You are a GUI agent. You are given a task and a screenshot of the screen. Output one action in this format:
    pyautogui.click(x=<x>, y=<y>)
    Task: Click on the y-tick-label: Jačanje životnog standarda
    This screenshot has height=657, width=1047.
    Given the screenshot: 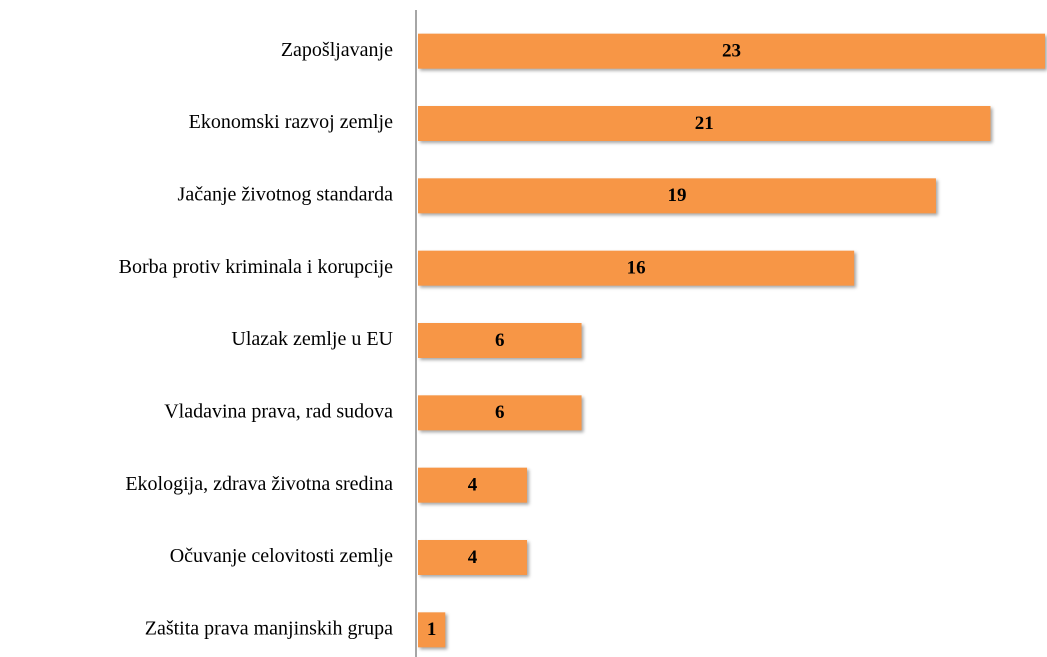 What is the action you would take?
    pyautogui.click(x=286, y=194)
    